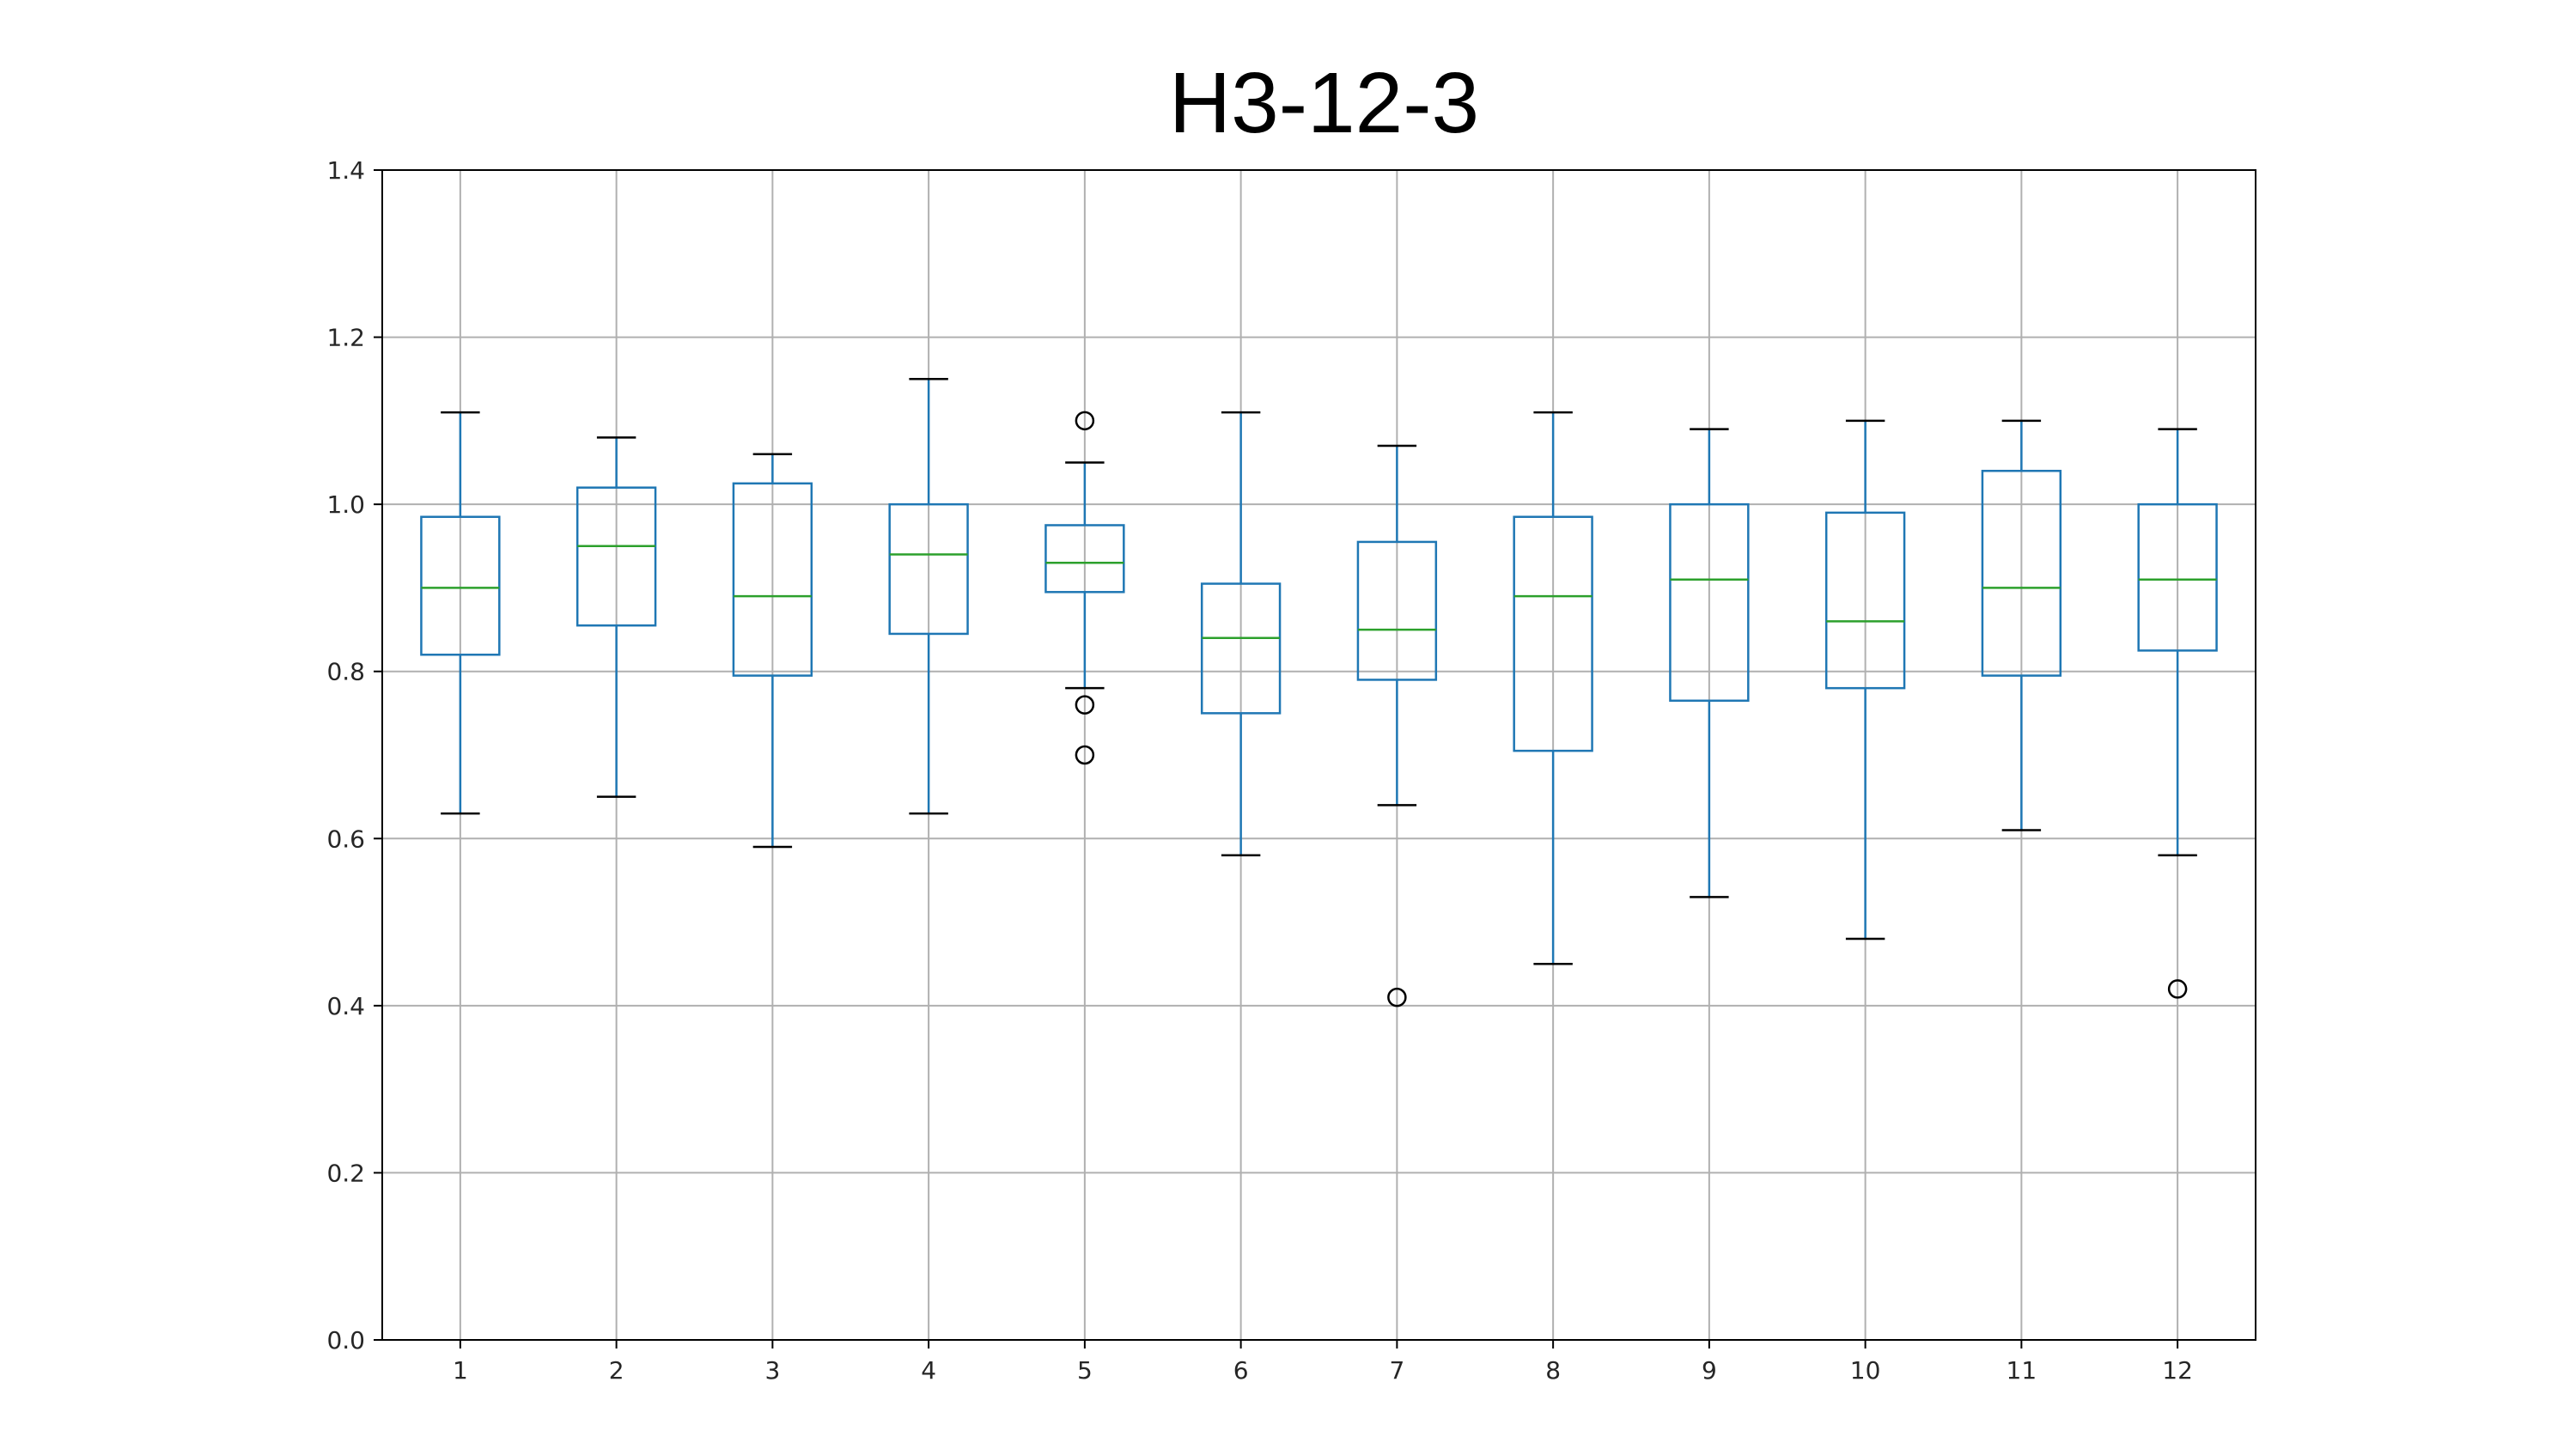 This screenshot has height=1449, width=2576. What do you see at coordinates (1085, 1370) in the screenshot?
I see `x-tick-label: 5` at bounding box center [1085, 1370].